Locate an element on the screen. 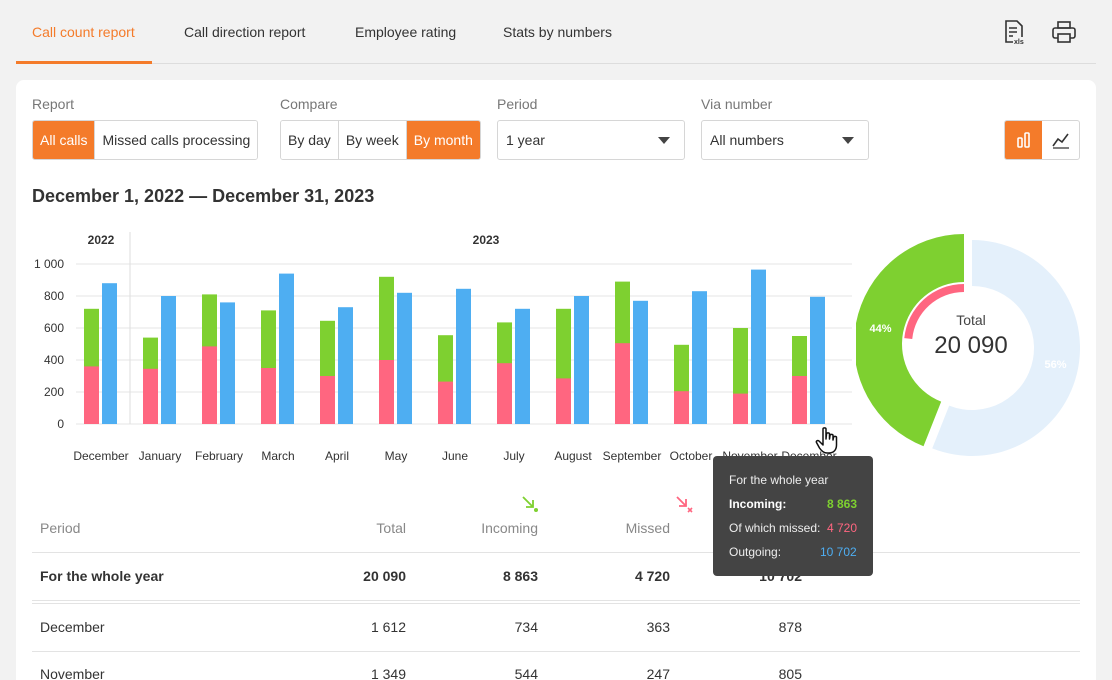 This screenshot has width=1112, height=680. tab-call-count-report: Call count report is located at coordinates (83, 32).